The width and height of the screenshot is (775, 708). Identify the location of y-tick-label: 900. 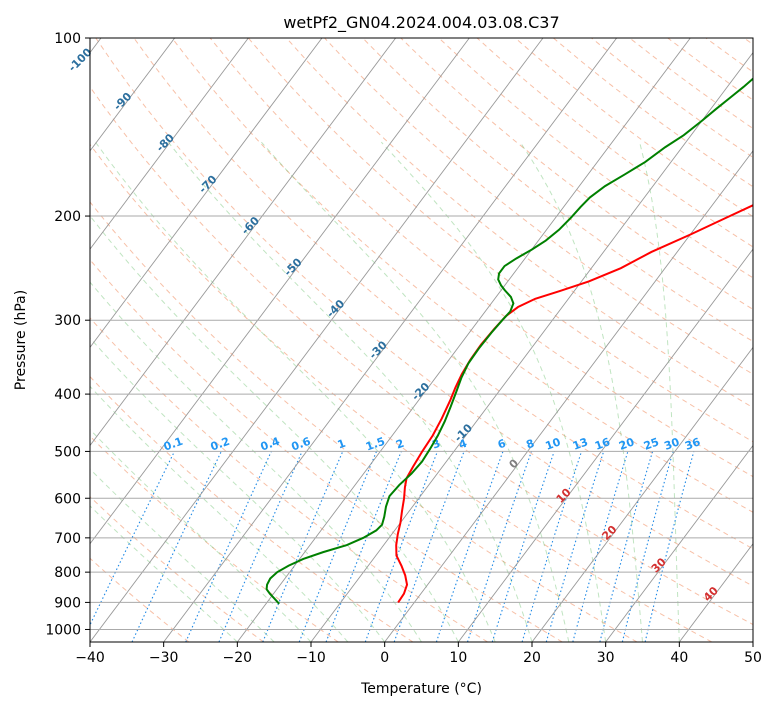
(67, 603).